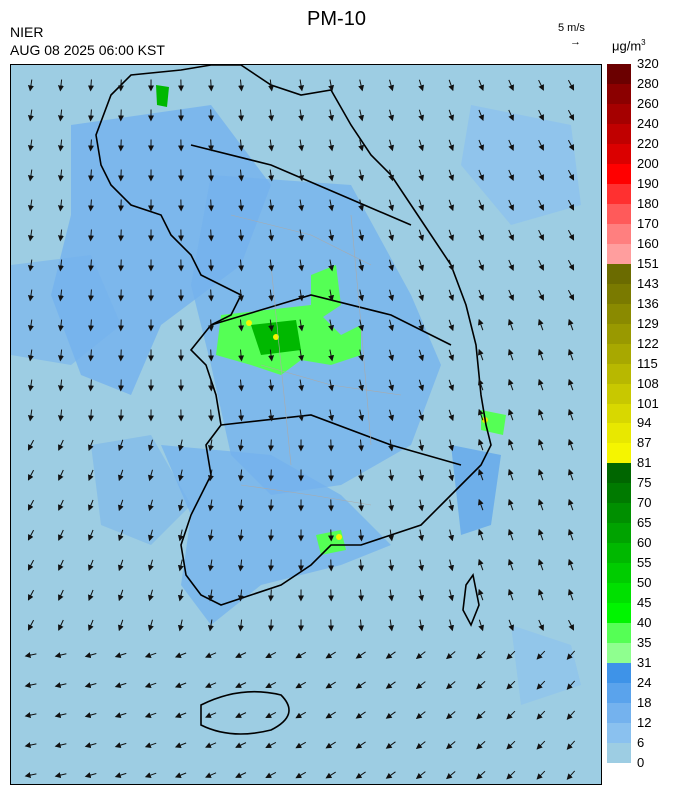  I want to click on colorbar-tick-label: 65, so click(644, 523).